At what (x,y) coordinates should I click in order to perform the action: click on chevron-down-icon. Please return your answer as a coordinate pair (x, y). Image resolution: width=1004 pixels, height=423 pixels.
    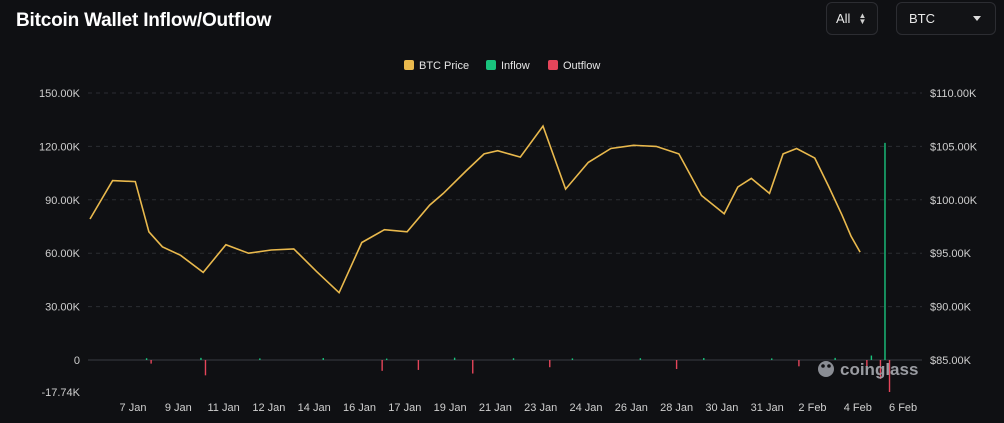
    Looking at the image, I should click on (977, 18).